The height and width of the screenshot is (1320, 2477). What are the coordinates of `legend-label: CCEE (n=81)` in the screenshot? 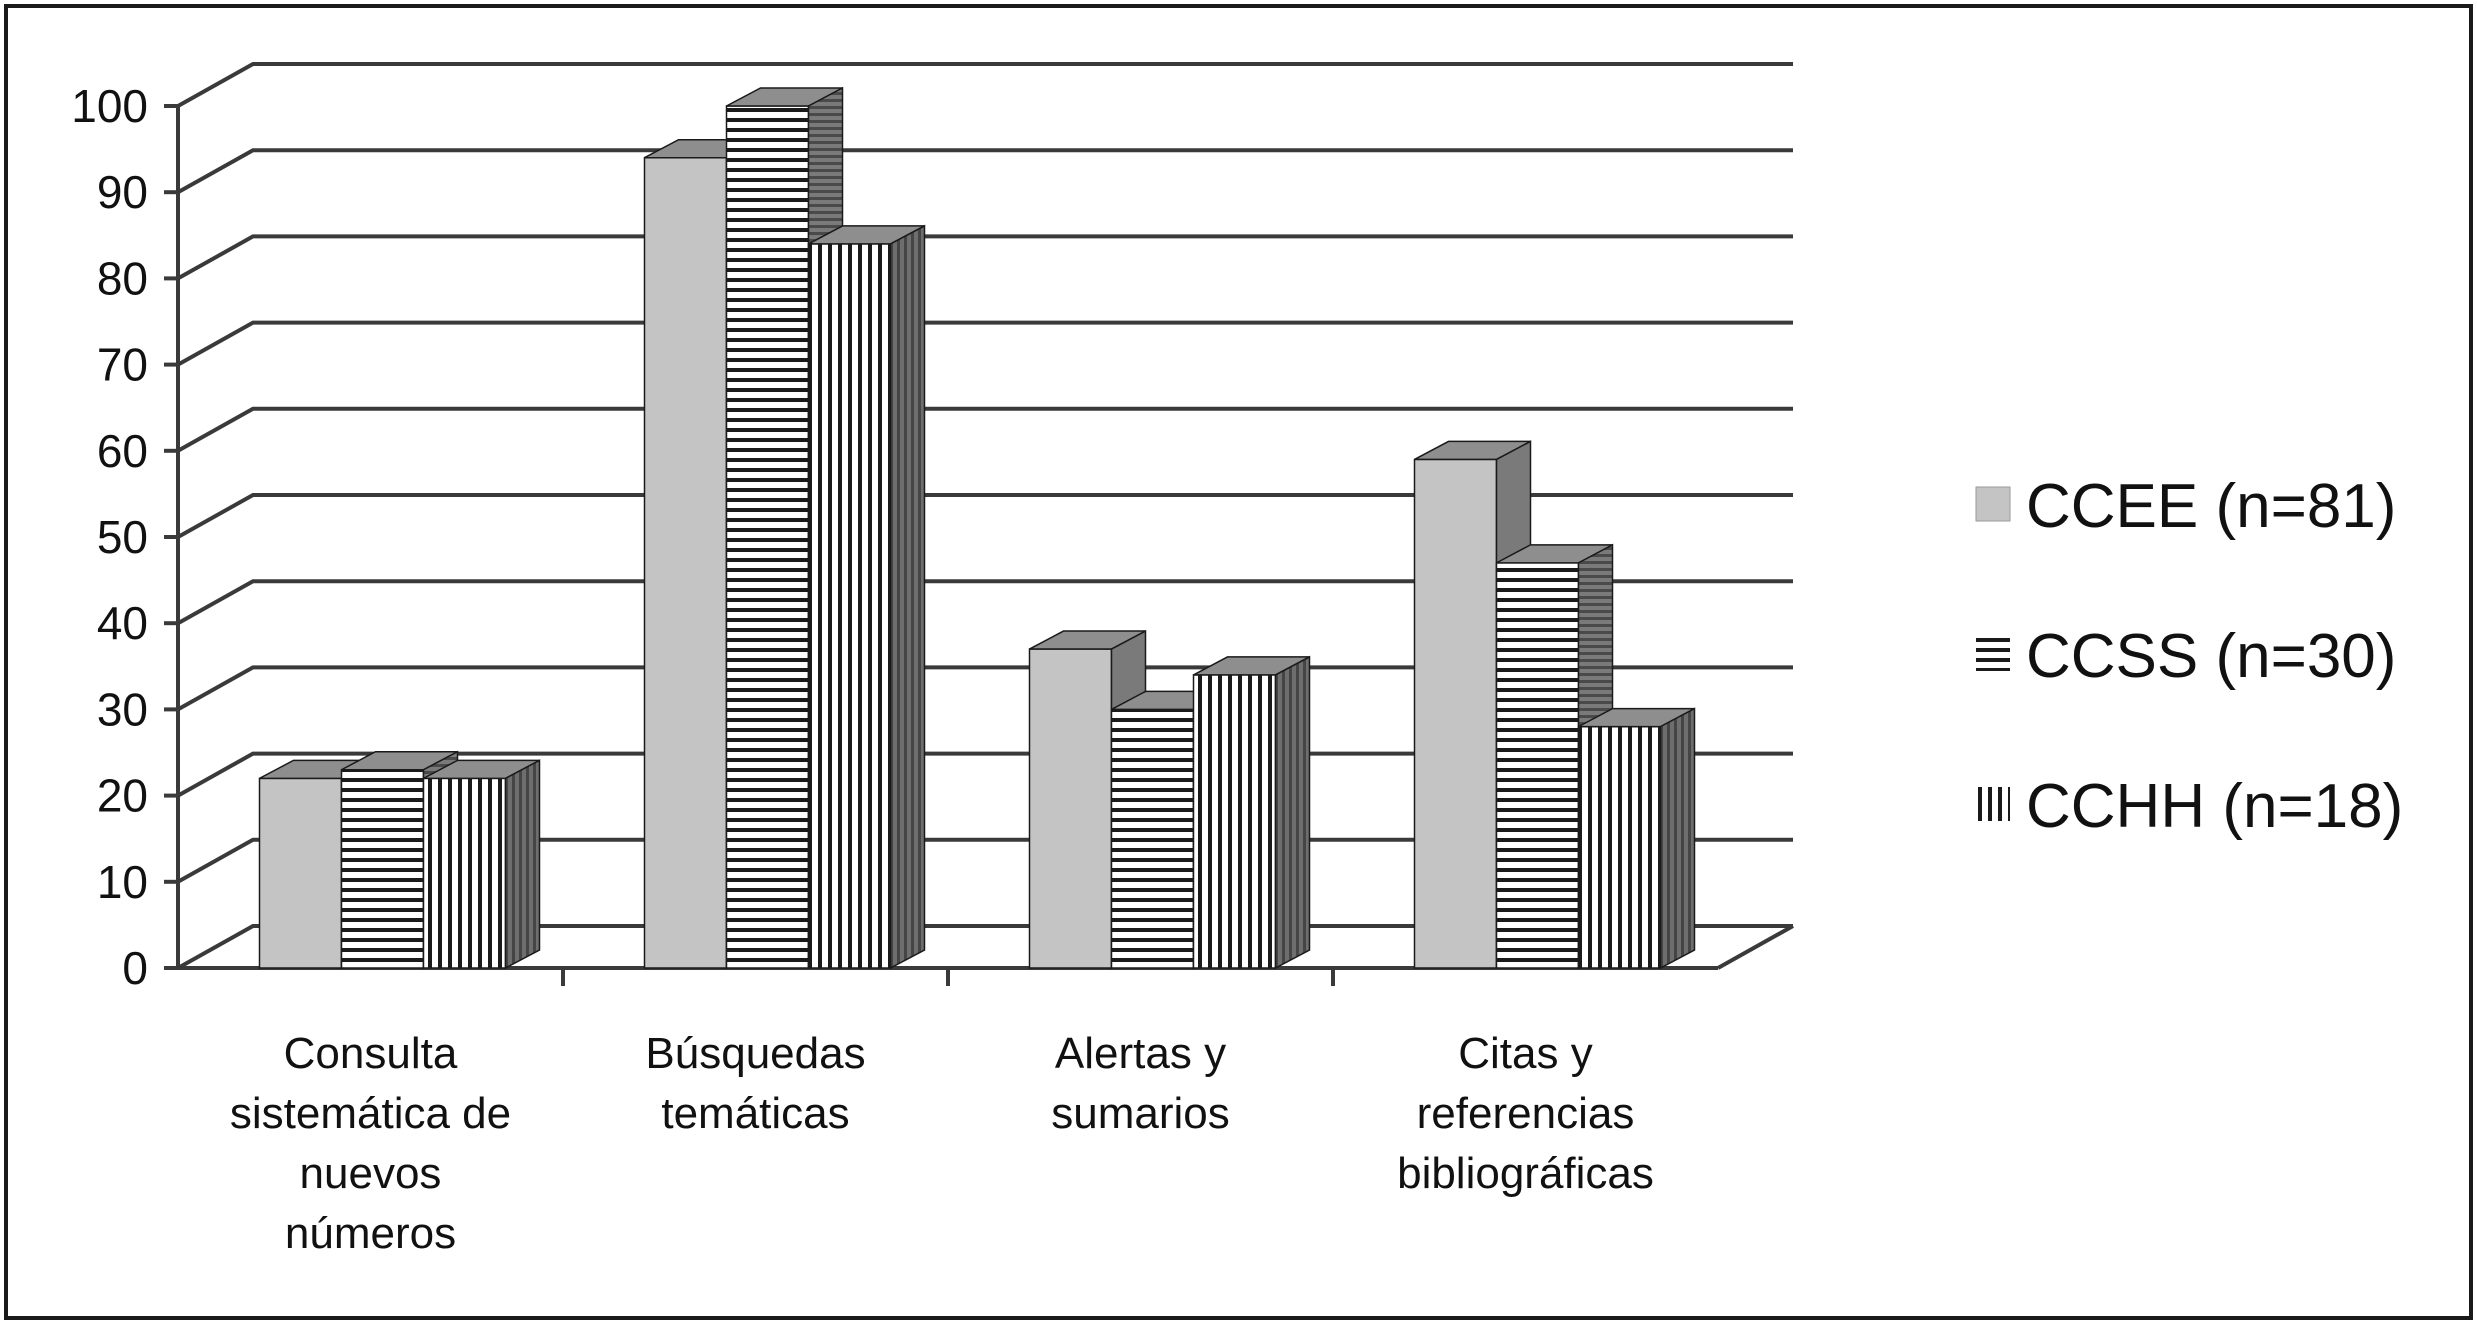 It's located at (2211, 506).